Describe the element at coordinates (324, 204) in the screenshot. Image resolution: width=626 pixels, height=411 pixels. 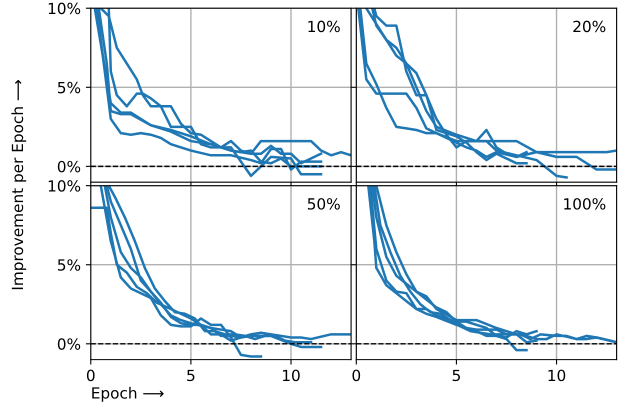
I see `text: 50%` at that location.